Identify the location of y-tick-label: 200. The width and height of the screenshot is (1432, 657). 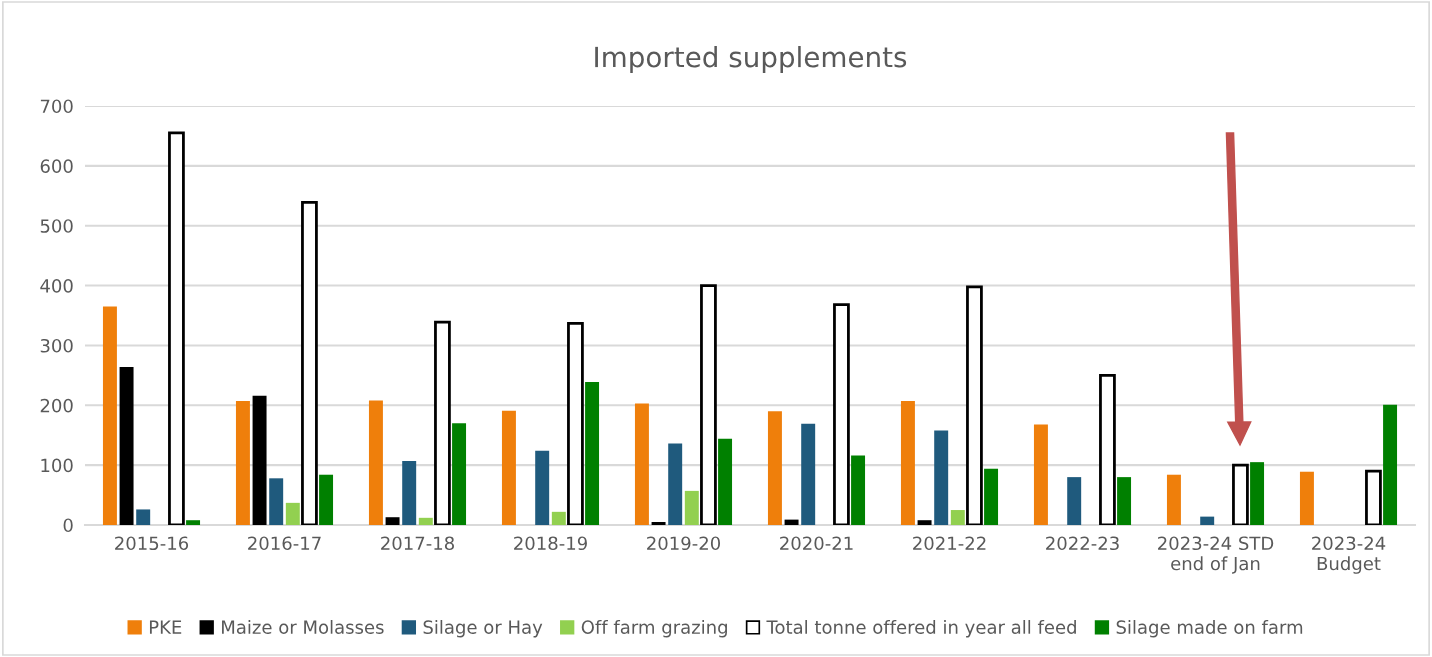
(56, 405).